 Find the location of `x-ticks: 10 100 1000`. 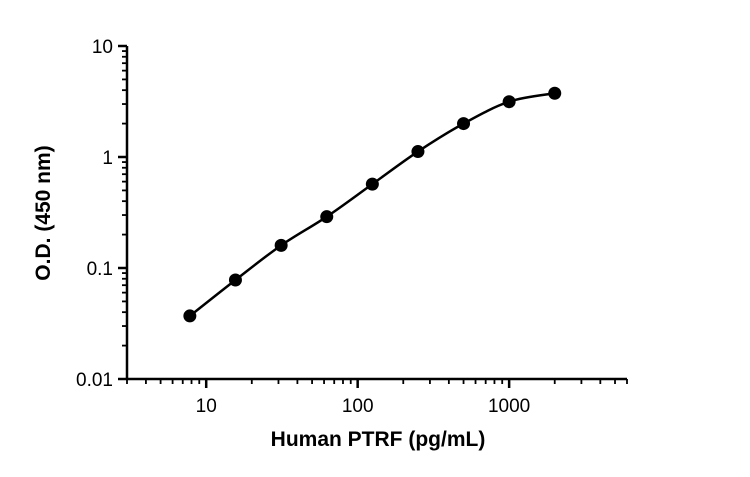

x-ticks: 10 100 1000 is located at coordinates (377, 398).